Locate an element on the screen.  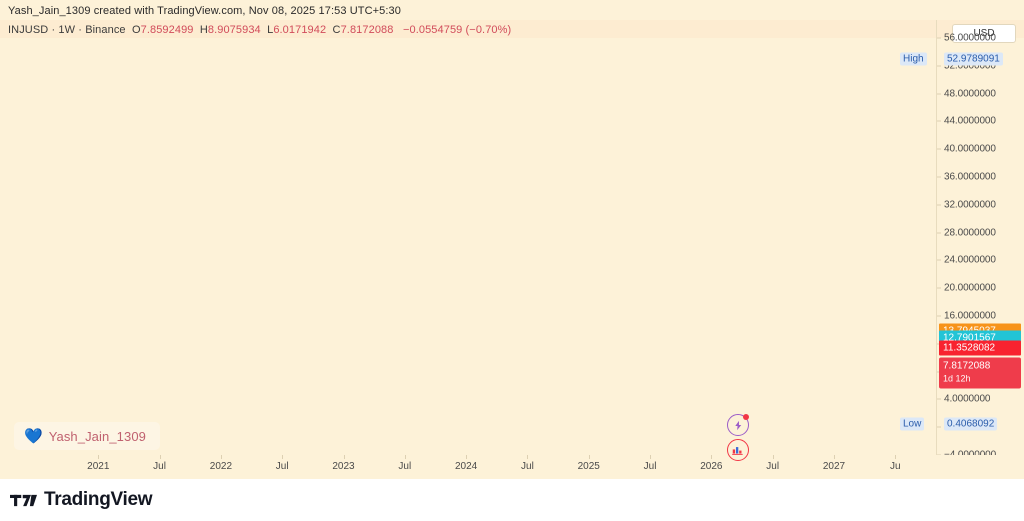
tradingview-wordmark: TradingView is located at coordinates (98, 499).